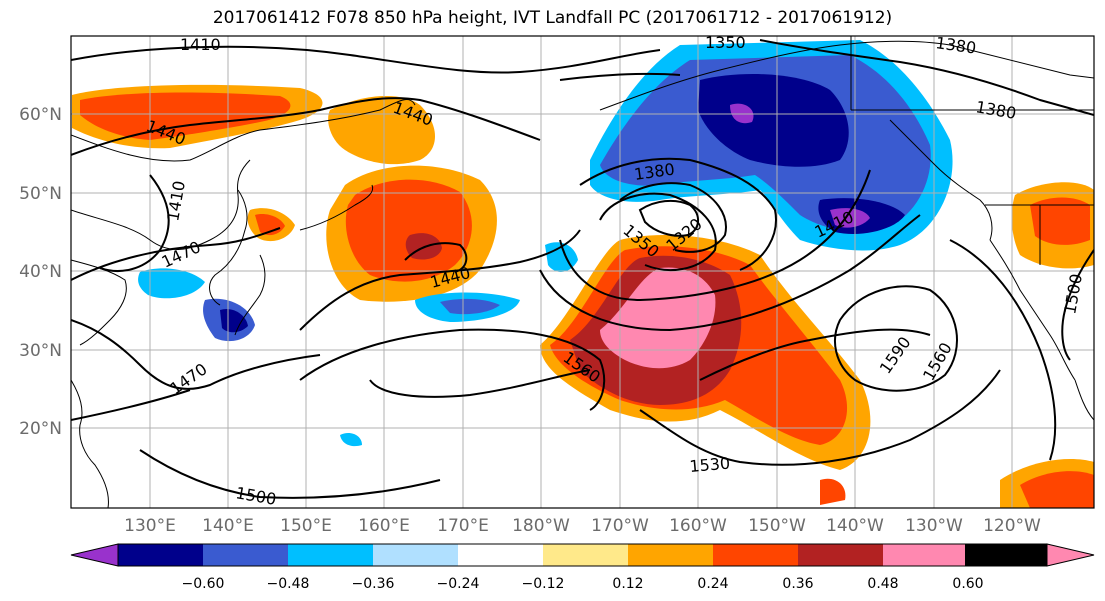  What do you see at coordinates (1012, 526) in the screenshot?
I see `lon-label: 120°W` at bounding box center [1012, 526].